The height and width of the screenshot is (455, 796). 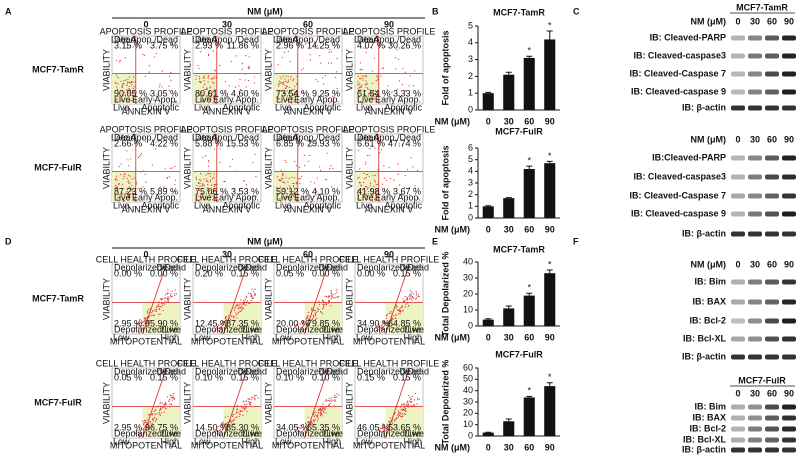 What do you see at coordinates (445, 183) in the screenshot?
I see `y-axis-label: Fold of apoptosis` at bounding box center [445, 183].